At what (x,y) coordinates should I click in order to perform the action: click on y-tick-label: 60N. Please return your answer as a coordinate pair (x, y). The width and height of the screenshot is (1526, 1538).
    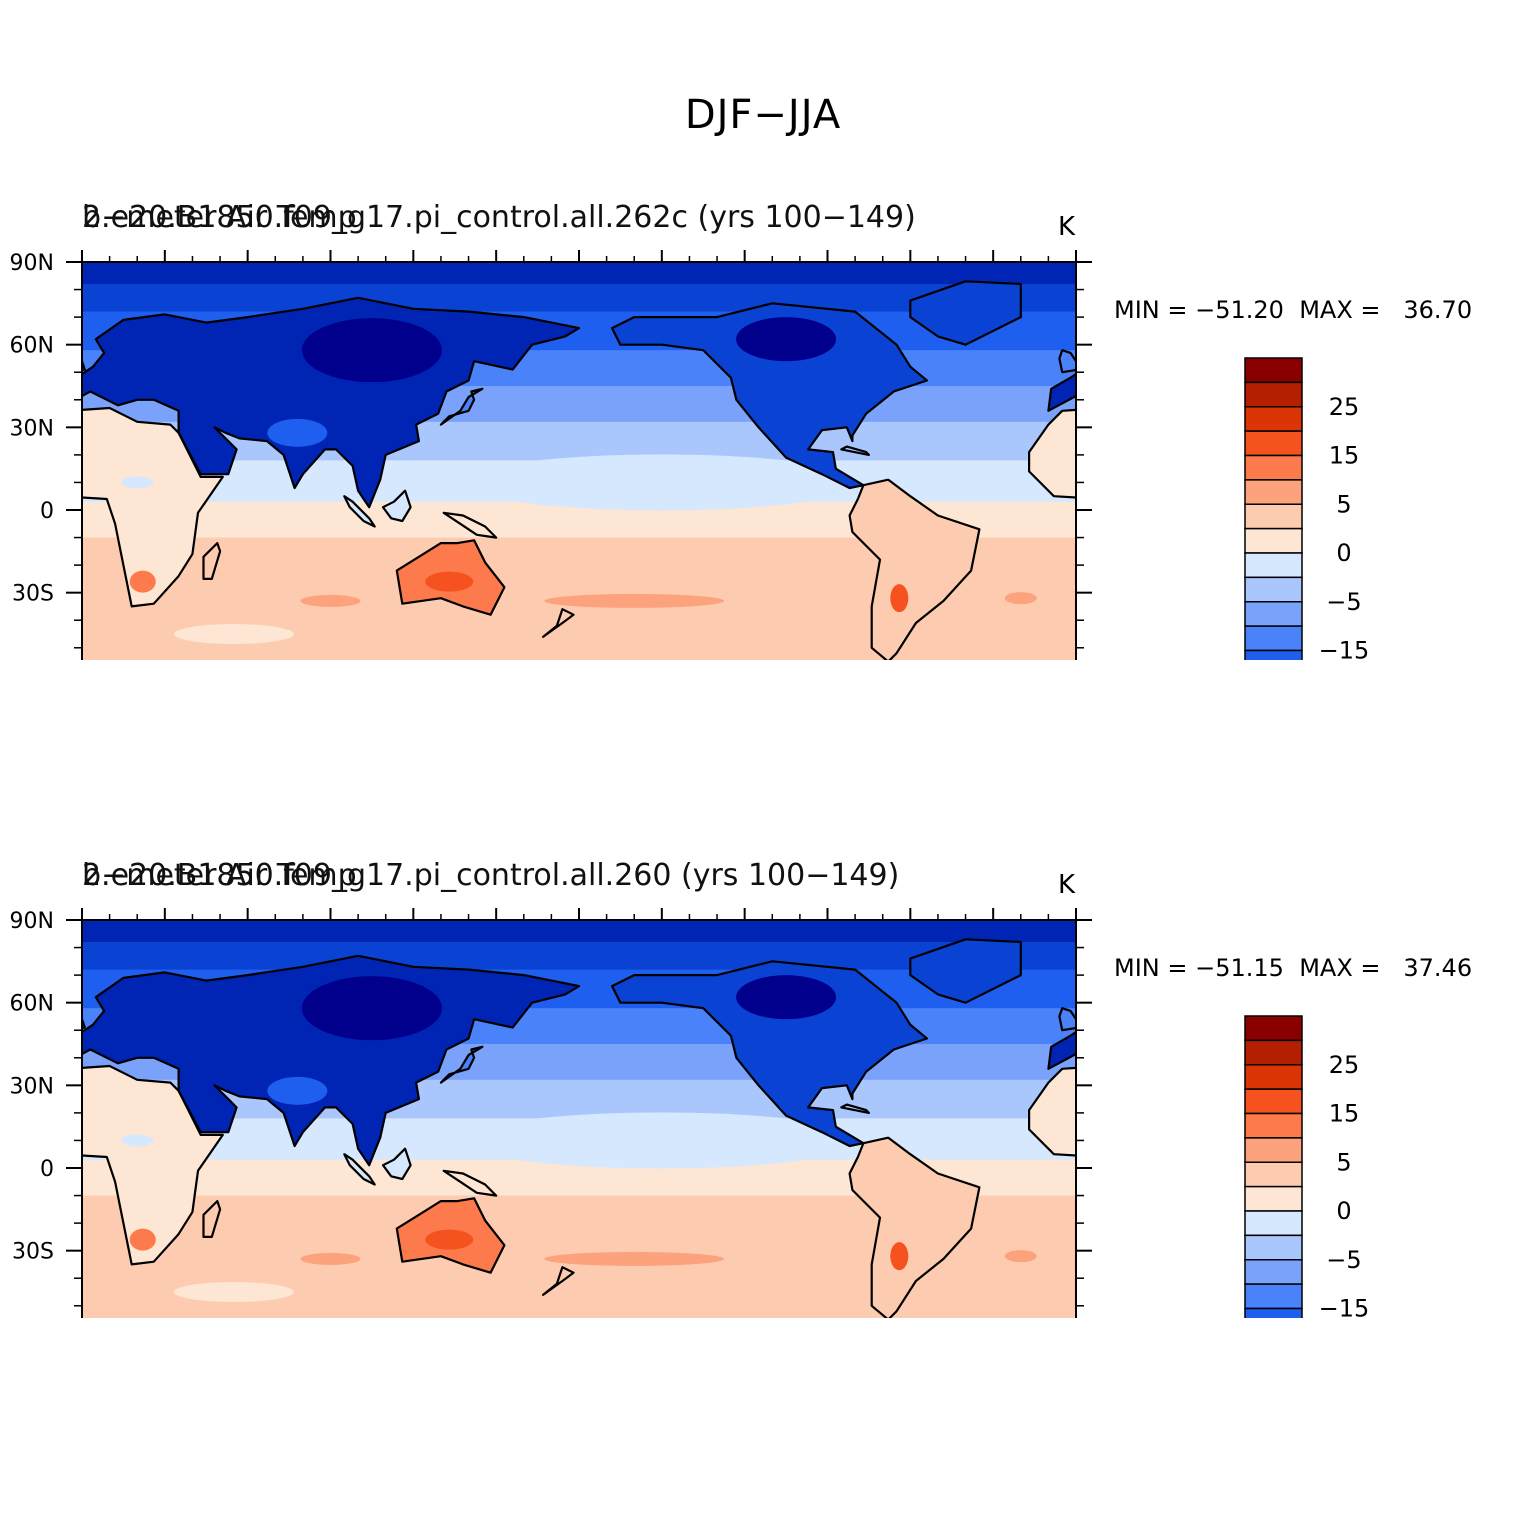
    Looking at the image, I should click on (32, 1004).